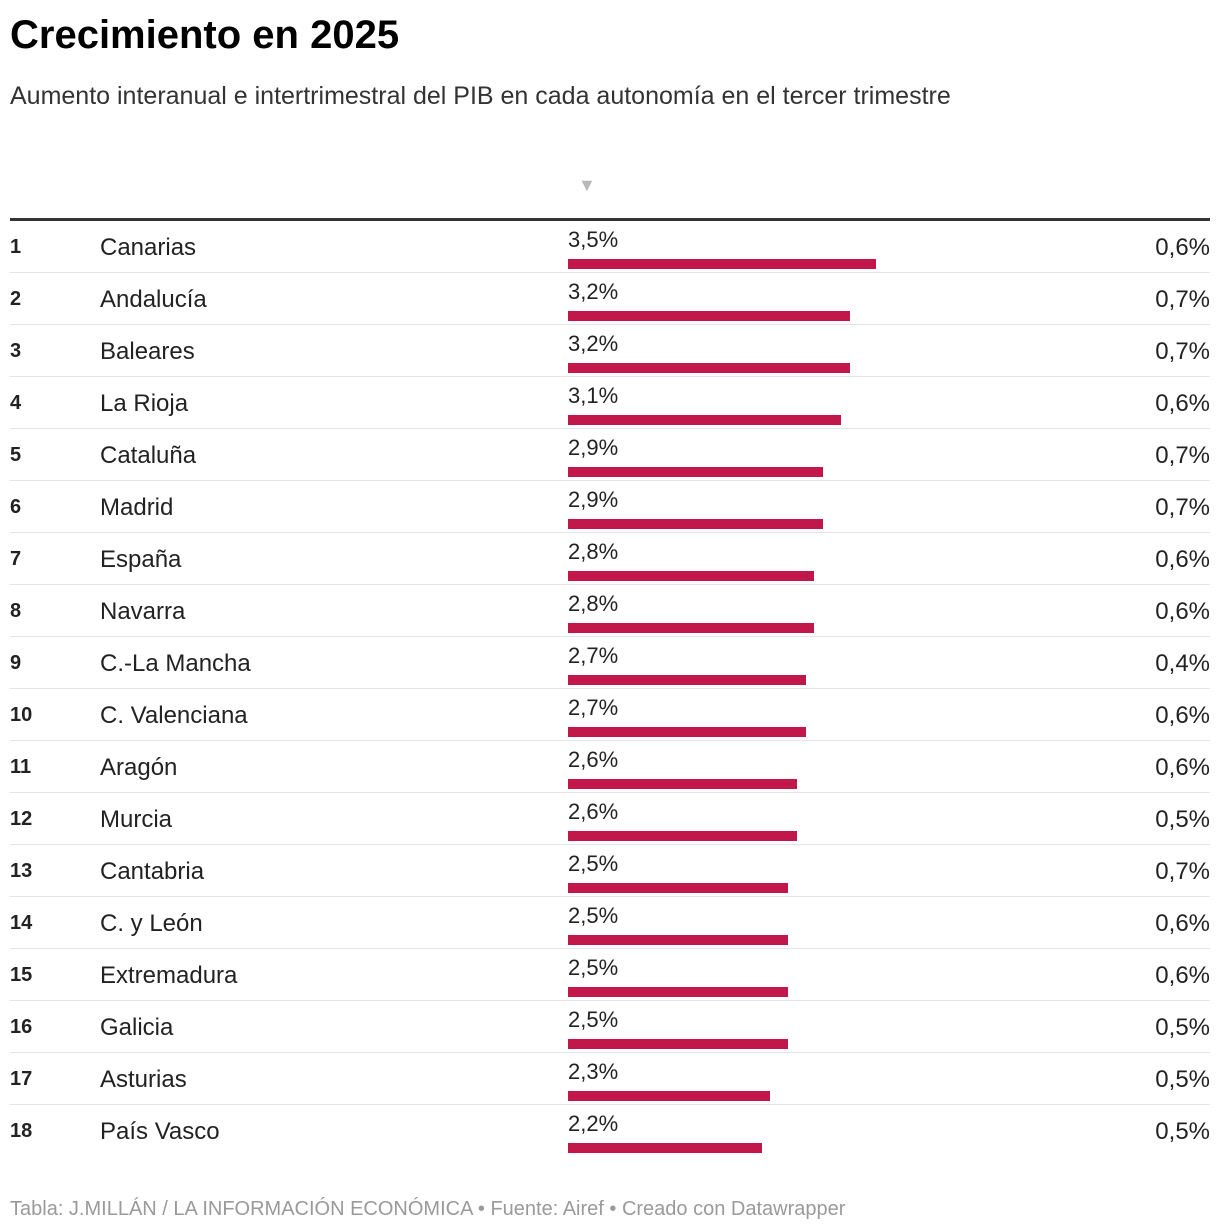 This screenshot has width=1220, height=1232. What do you see at coordinates (169, 975) in the screenshot?
I see `row-region: Extremadura` at bounding box center [169, 975].